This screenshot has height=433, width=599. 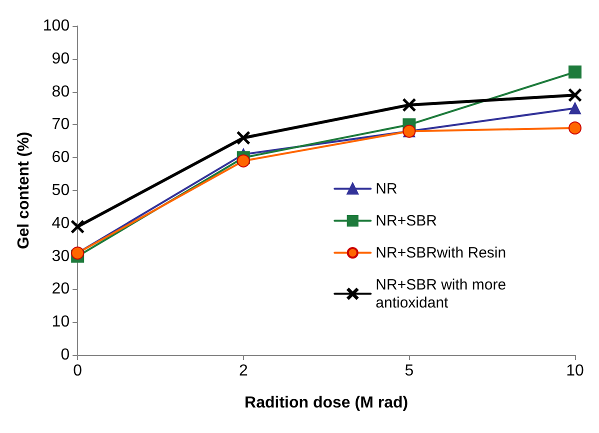 What do you see at coordinates (61, 190) in the screenshot?
I see `y-tick-label: 50` at bounding box center [61, 190].